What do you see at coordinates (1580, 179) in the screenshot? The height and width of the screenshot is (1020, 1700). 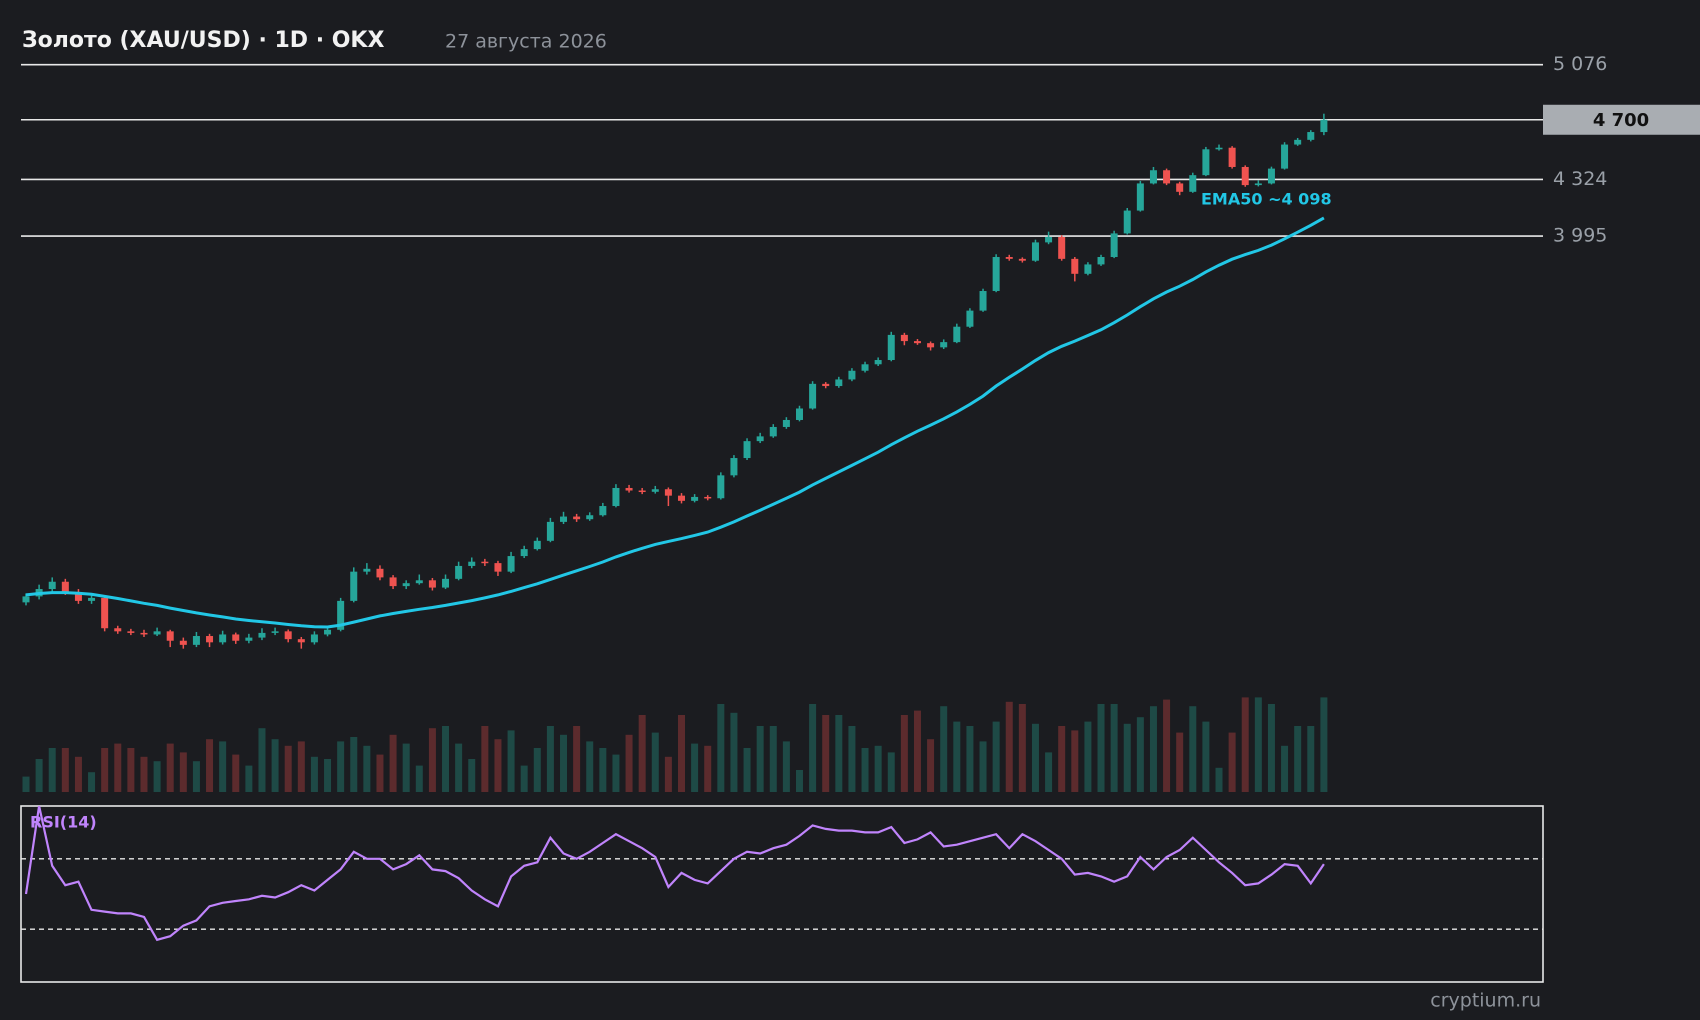 I see `y-tick-label: 4 324` at bounding box center [1580, 179].